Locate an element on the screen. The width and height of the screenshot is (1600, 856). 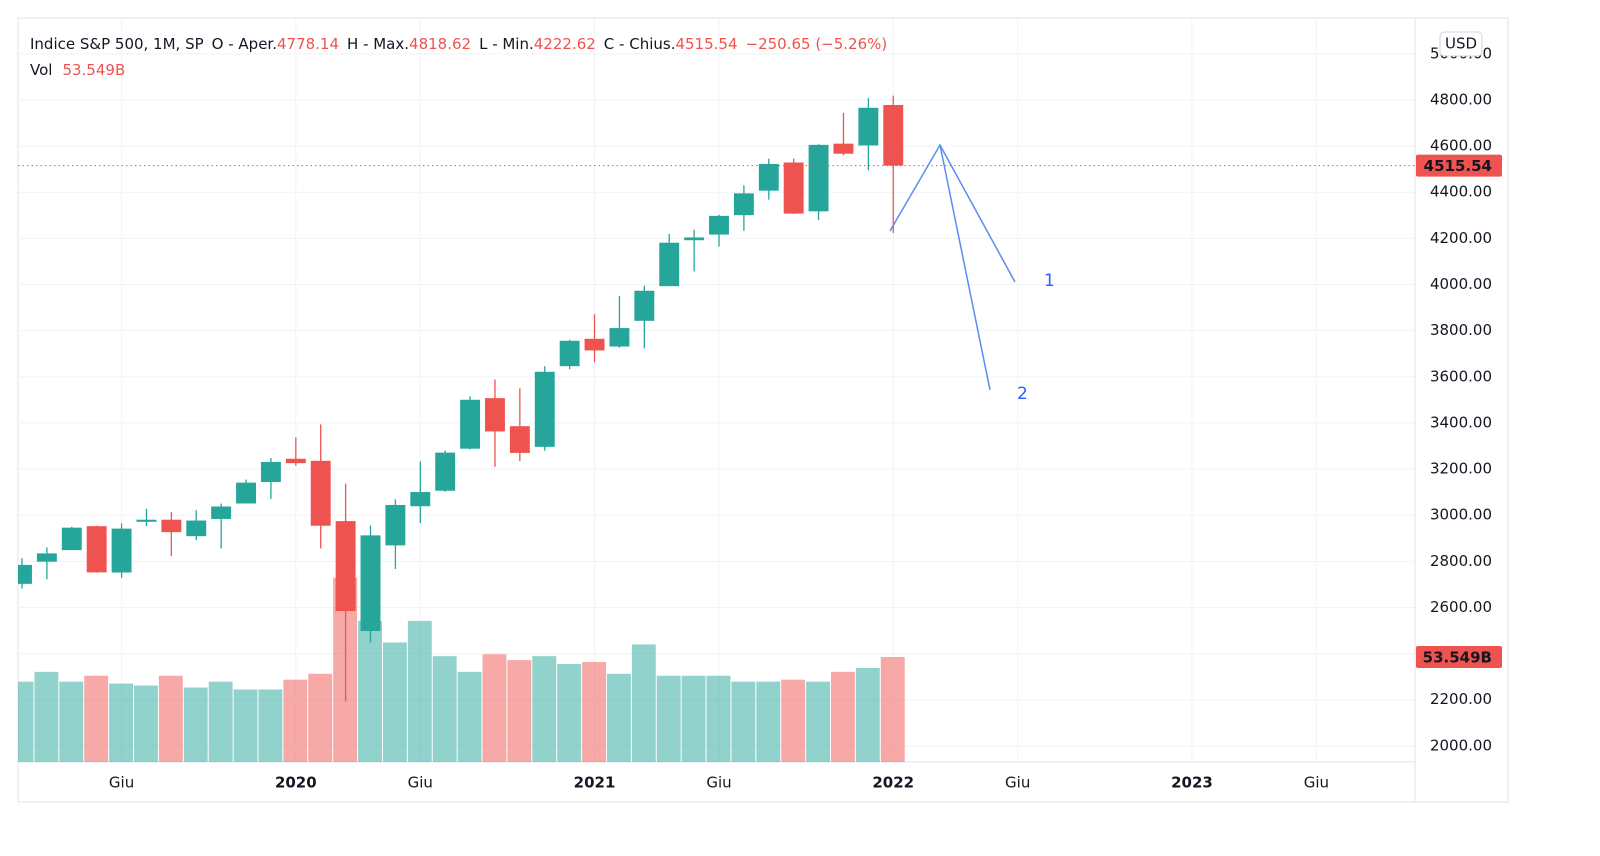
y-tick-label: 4200.00 is located at coordinates (1461, 238).